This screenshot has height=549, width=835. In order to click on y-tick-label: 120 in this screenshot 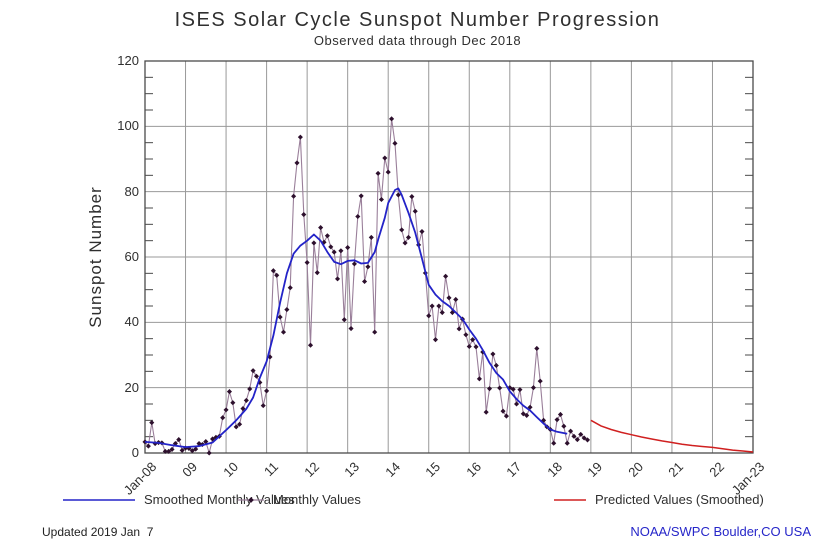, I will do `click(128, 60)`.